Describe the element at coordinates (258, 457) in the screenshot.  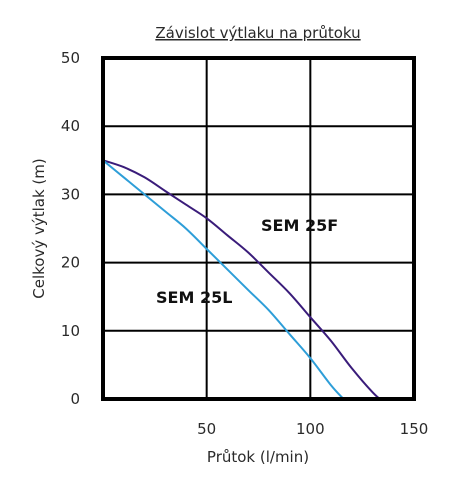
I see `x-axis-label: Průtok (l/min)` at that location.